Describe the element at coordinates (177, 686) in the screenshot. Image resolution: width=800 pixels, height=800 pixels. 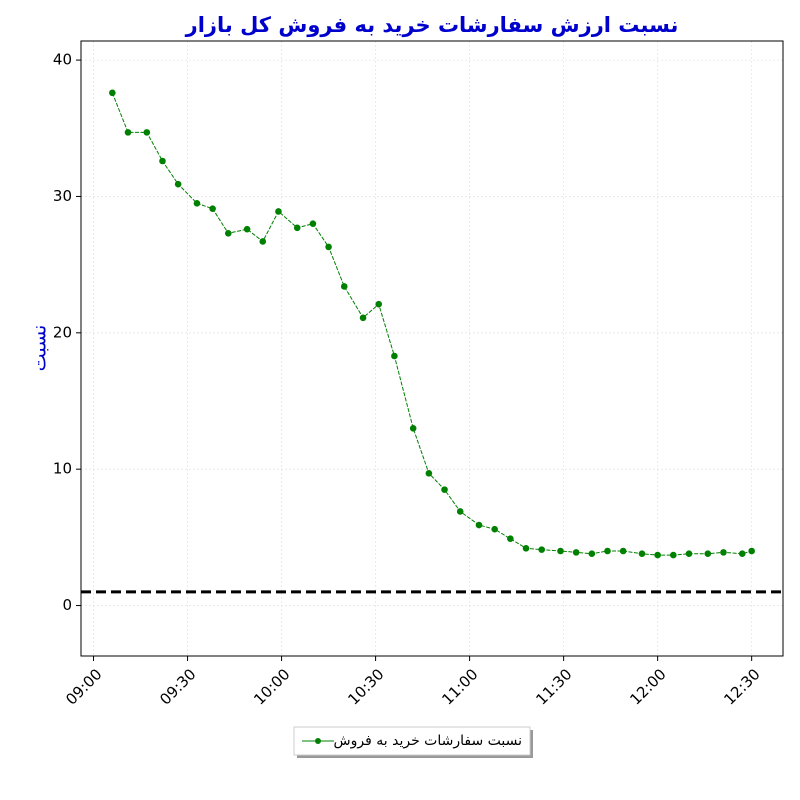
I see `x-tick-label: 09:30` at that location.